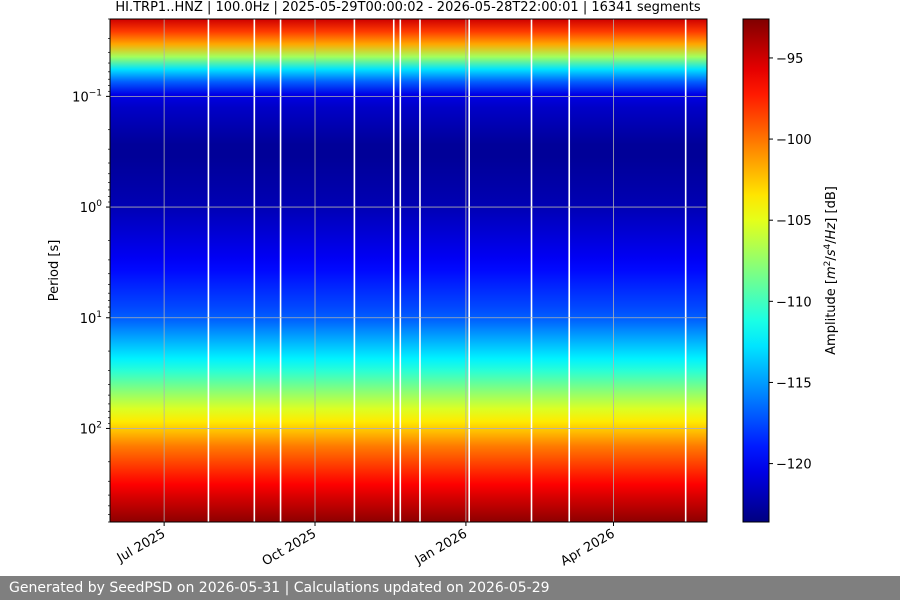  What do you see at coordinates (794, 383) in the screenshot?
I see `colorbar-tick-label: −115` at bounding box center [794, 383].